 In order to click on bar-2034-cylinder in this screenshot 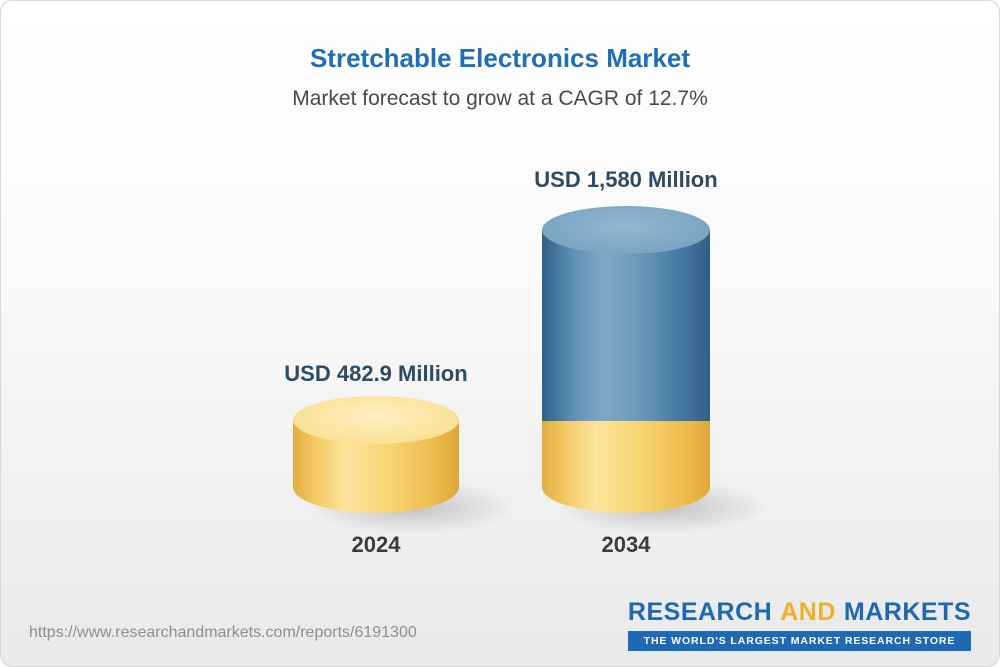, I will do `click(626, 359)`.